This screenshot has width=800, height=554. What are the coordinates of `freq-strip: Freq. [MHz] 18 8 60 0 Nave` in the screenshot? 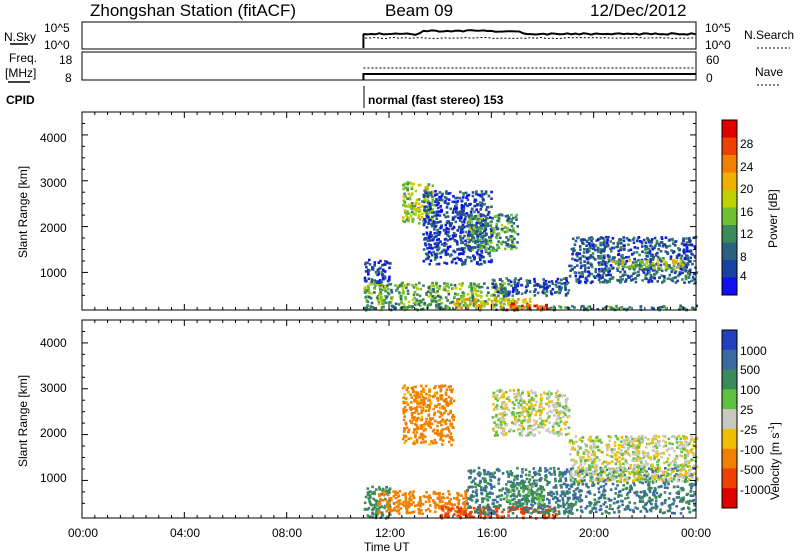 It's located at (394, 68).